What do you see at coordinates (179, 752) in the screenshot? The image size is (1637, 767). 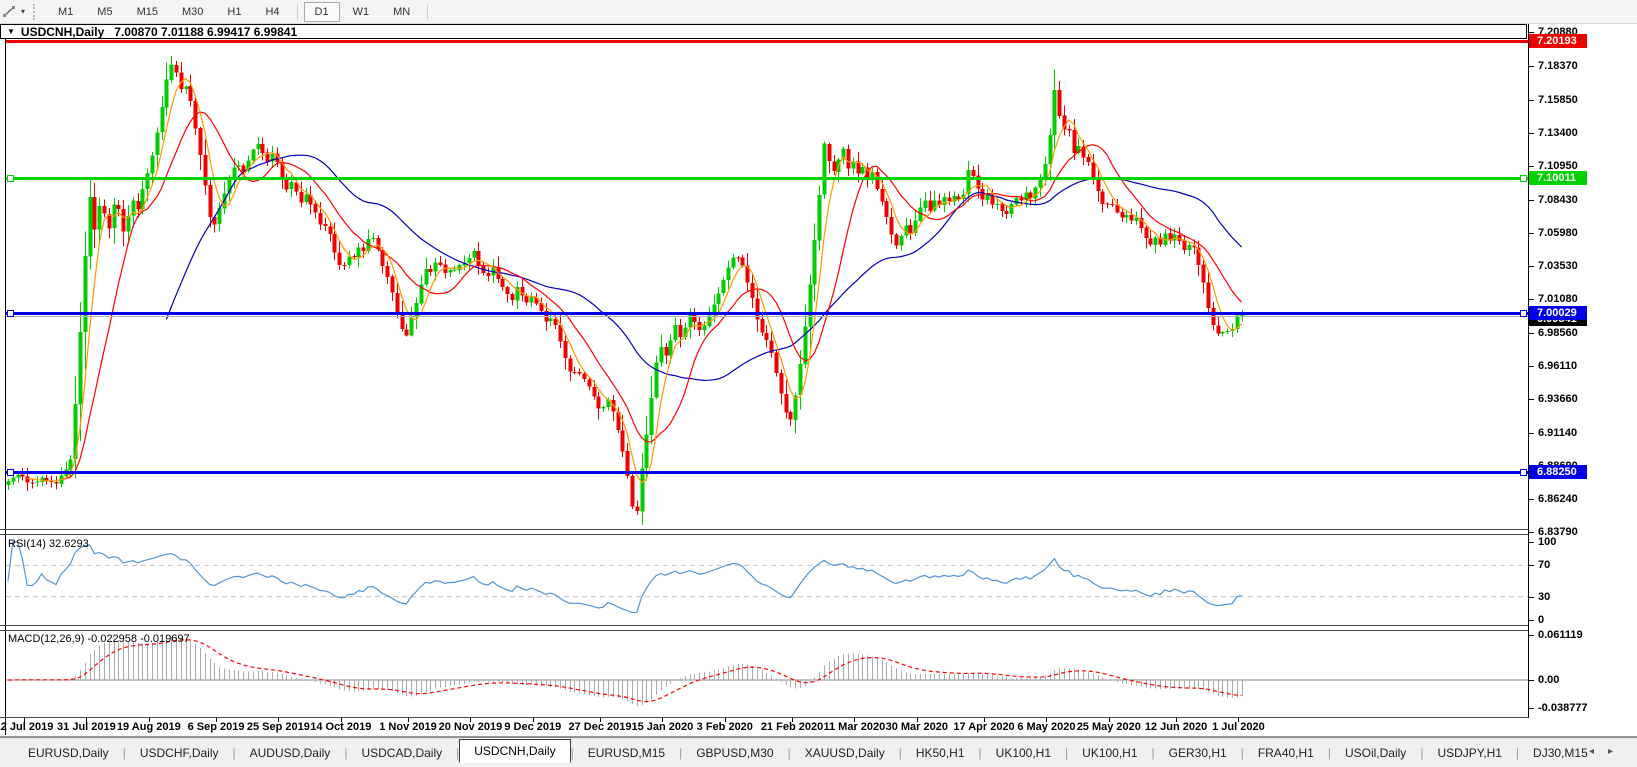 I see `chart-tab-usdchf-daily: USDCHF,Daily` at bounding box center [179, 752].